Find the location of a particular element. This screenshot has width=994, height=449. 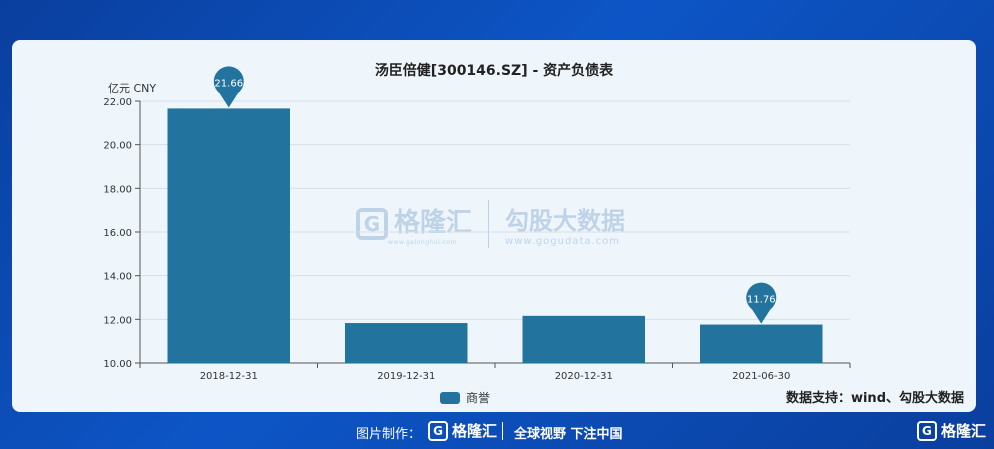

x-tick-label: 2021-06-30 is located at coordinates (761, 376).